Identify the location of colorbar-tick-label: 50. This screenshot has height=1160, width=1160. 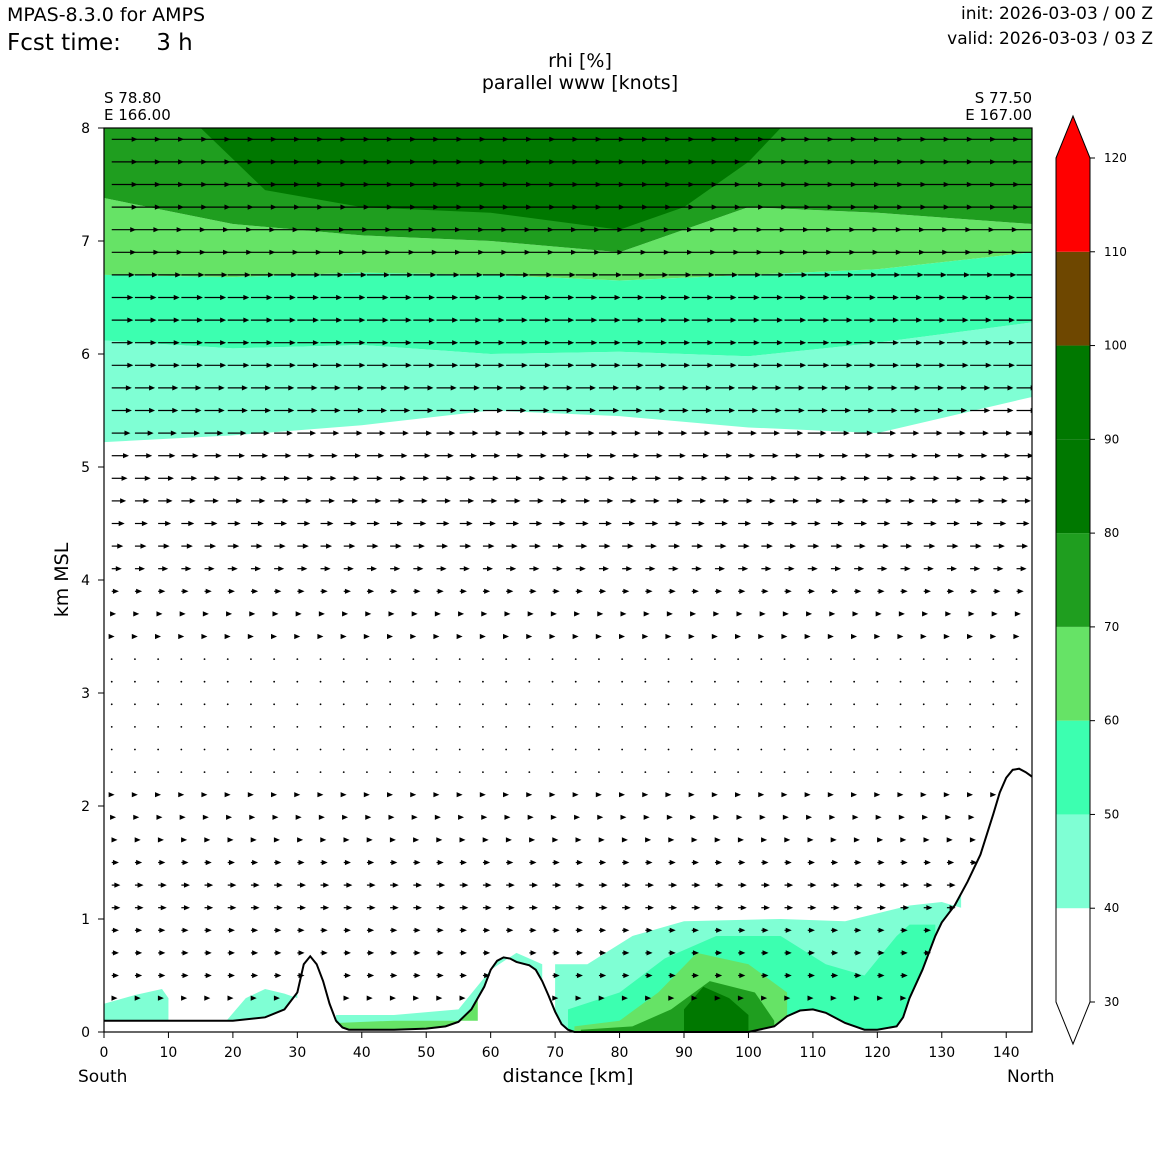
(1111, 814).